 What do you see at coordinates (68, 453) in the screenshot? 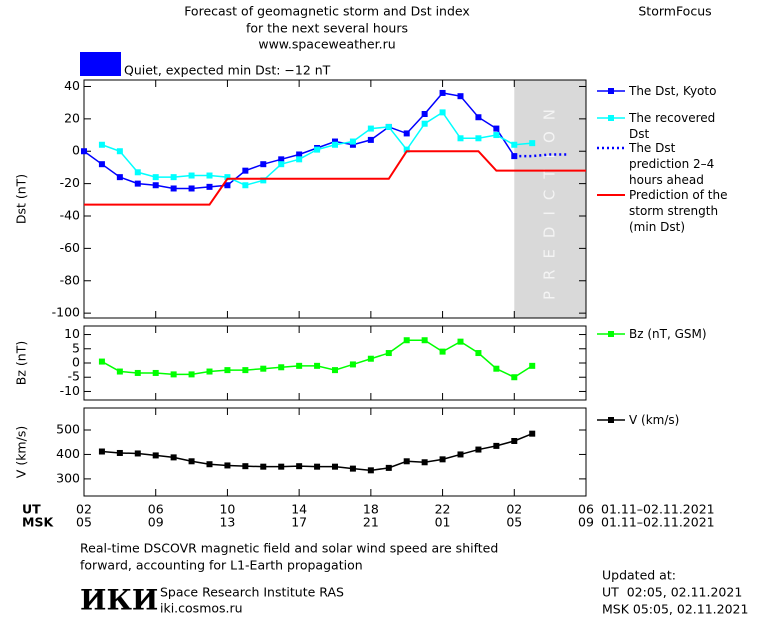
I see `y-tick-label: 400` at bounding box center [68, 453].